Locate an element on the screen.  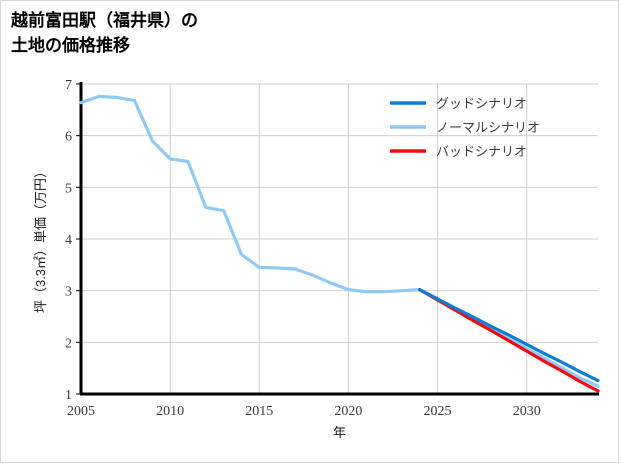
page-title-line-1: 越前富田駅（福井県）の is located at coordinates (104, 20).